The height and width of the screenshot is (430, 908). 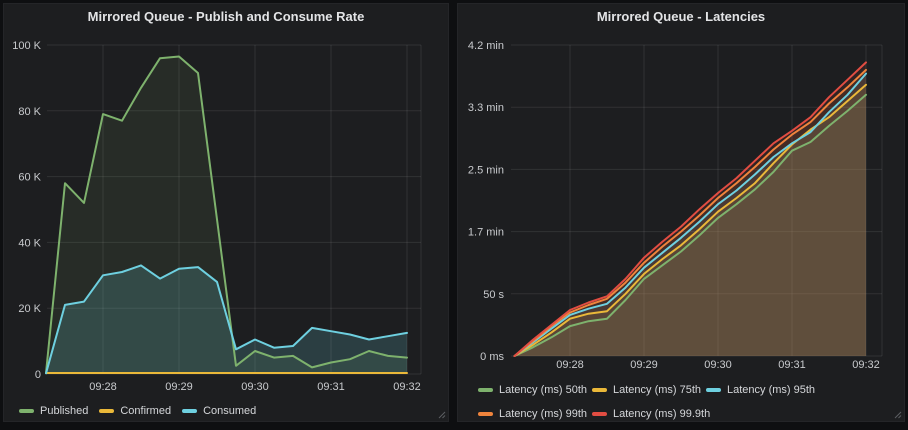 I want to click on panel-title-latencies: Mirrored Queue - Latencies, so click(x=681, y=16).